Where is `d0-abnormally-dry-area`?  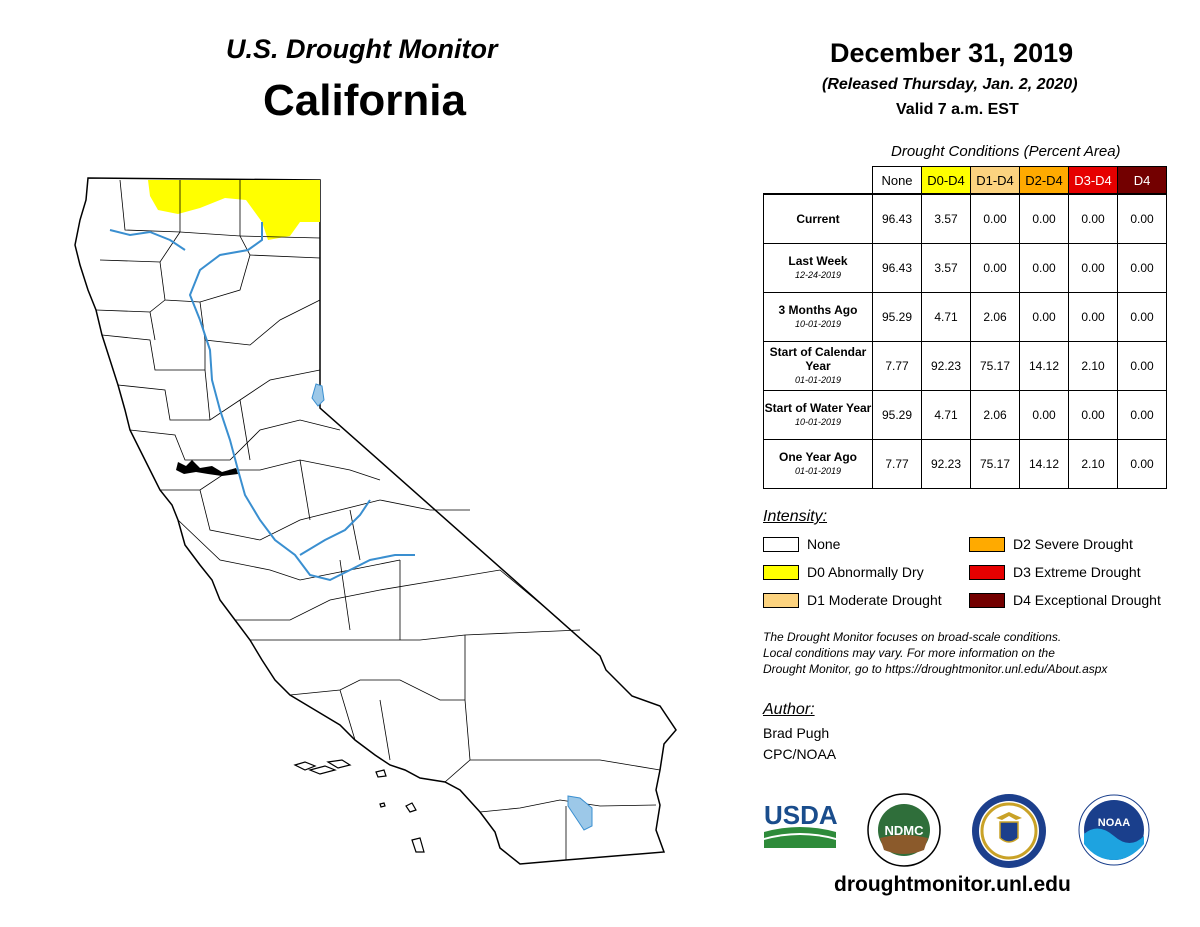 d0-abnormally-dry-area is located at coordinates (234, 210).